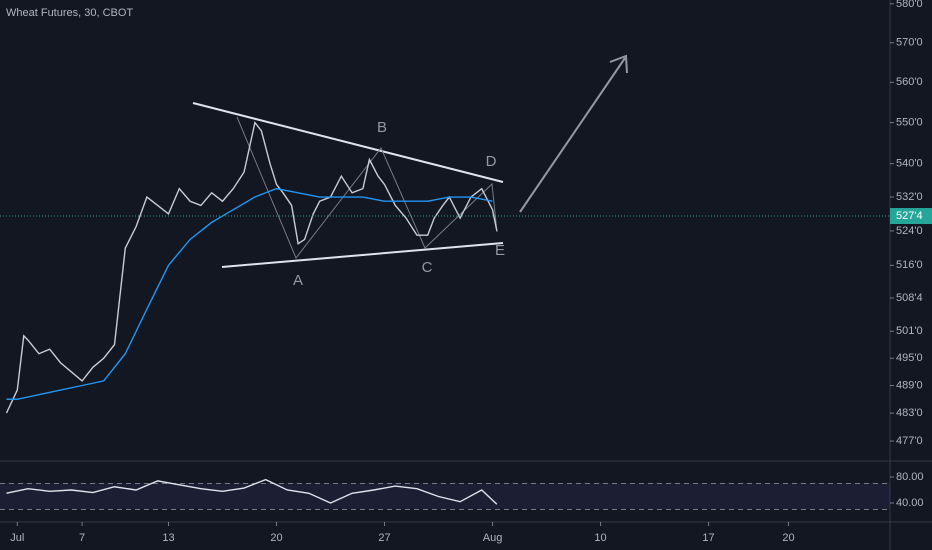  What do you see at coordinates (909, 385) in the screenshot?
I see `y-tick-label: 489'0` at bounding box center [909, 385].